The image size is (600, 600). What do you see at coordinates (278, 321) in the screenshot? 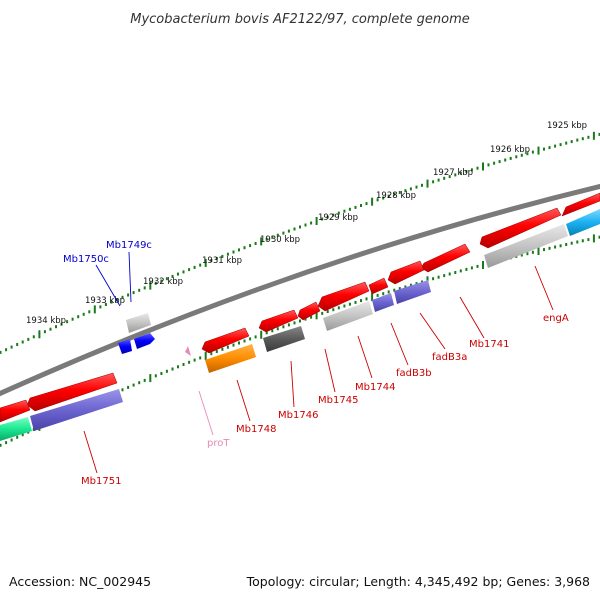
I see `gene-arrow-mb1746-b` at bounding box center [278, 321].